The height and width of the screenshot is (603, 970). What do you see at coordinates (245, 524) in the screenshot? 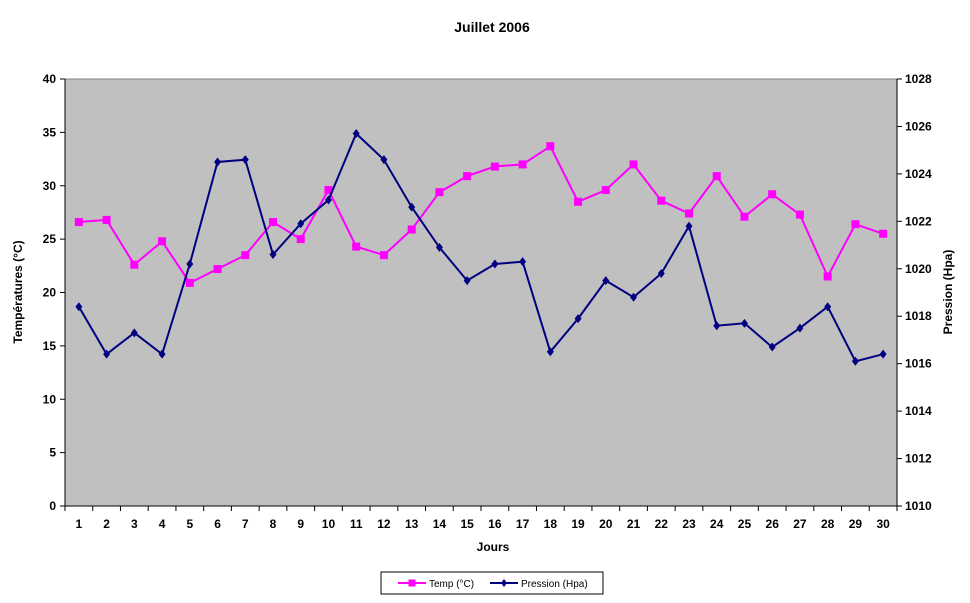
I see `x-tick-label: 7` at bounding box center [245, 524].